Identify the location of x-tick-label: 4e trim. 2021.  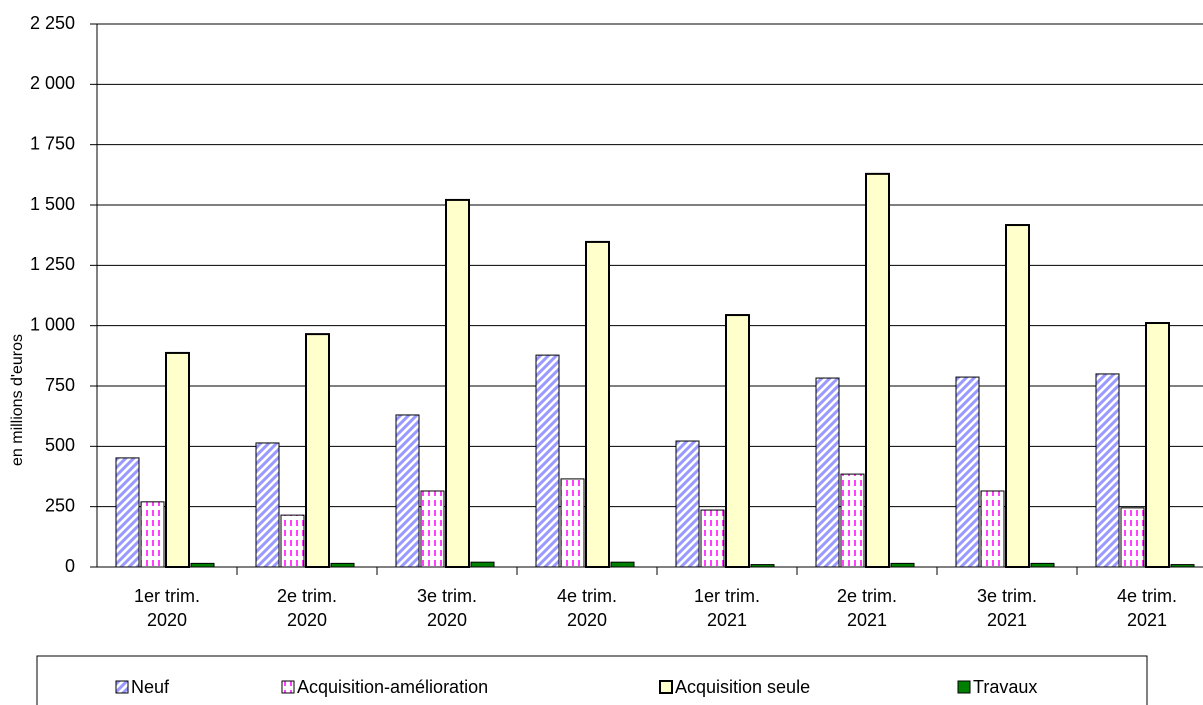
(1147, 608).